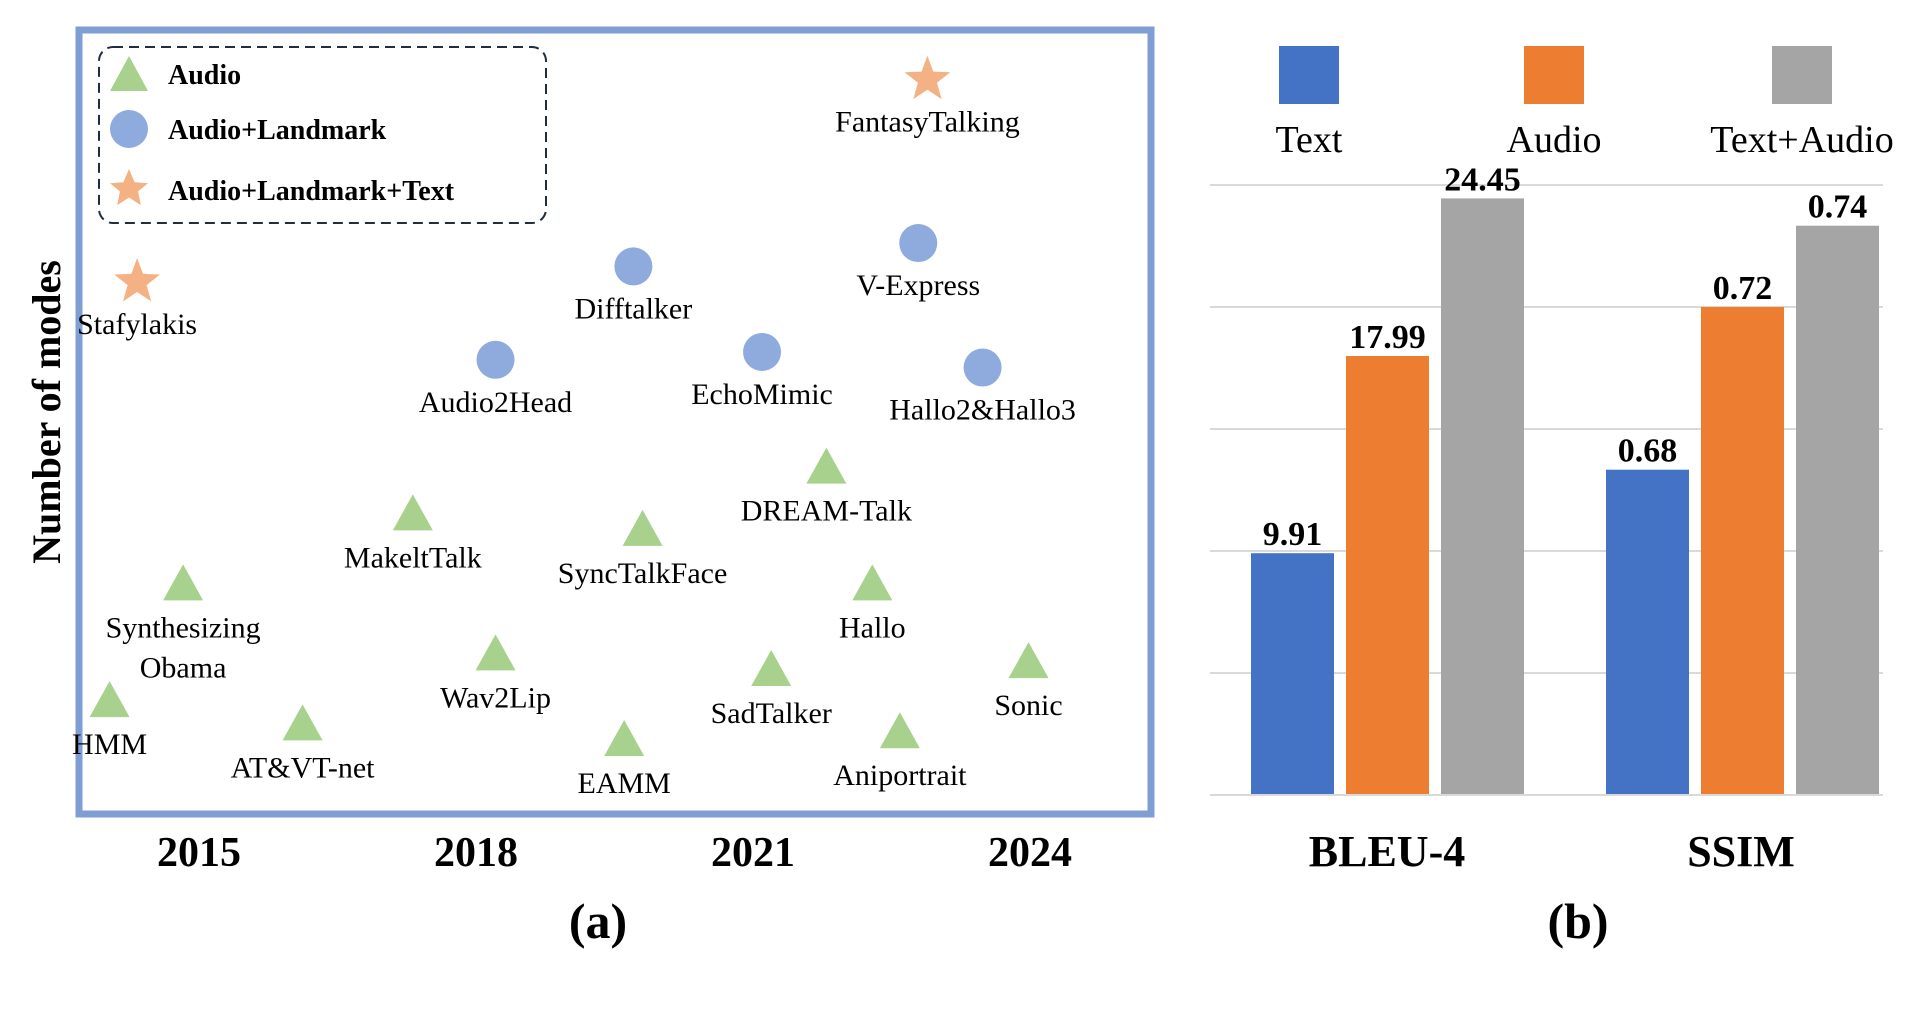 The width and height of the screenshot is (1932, 1016). What do you see at coordinates (633, 266) in the screenshot?
I see `point-difftalker` at bounding box center [633, 266].